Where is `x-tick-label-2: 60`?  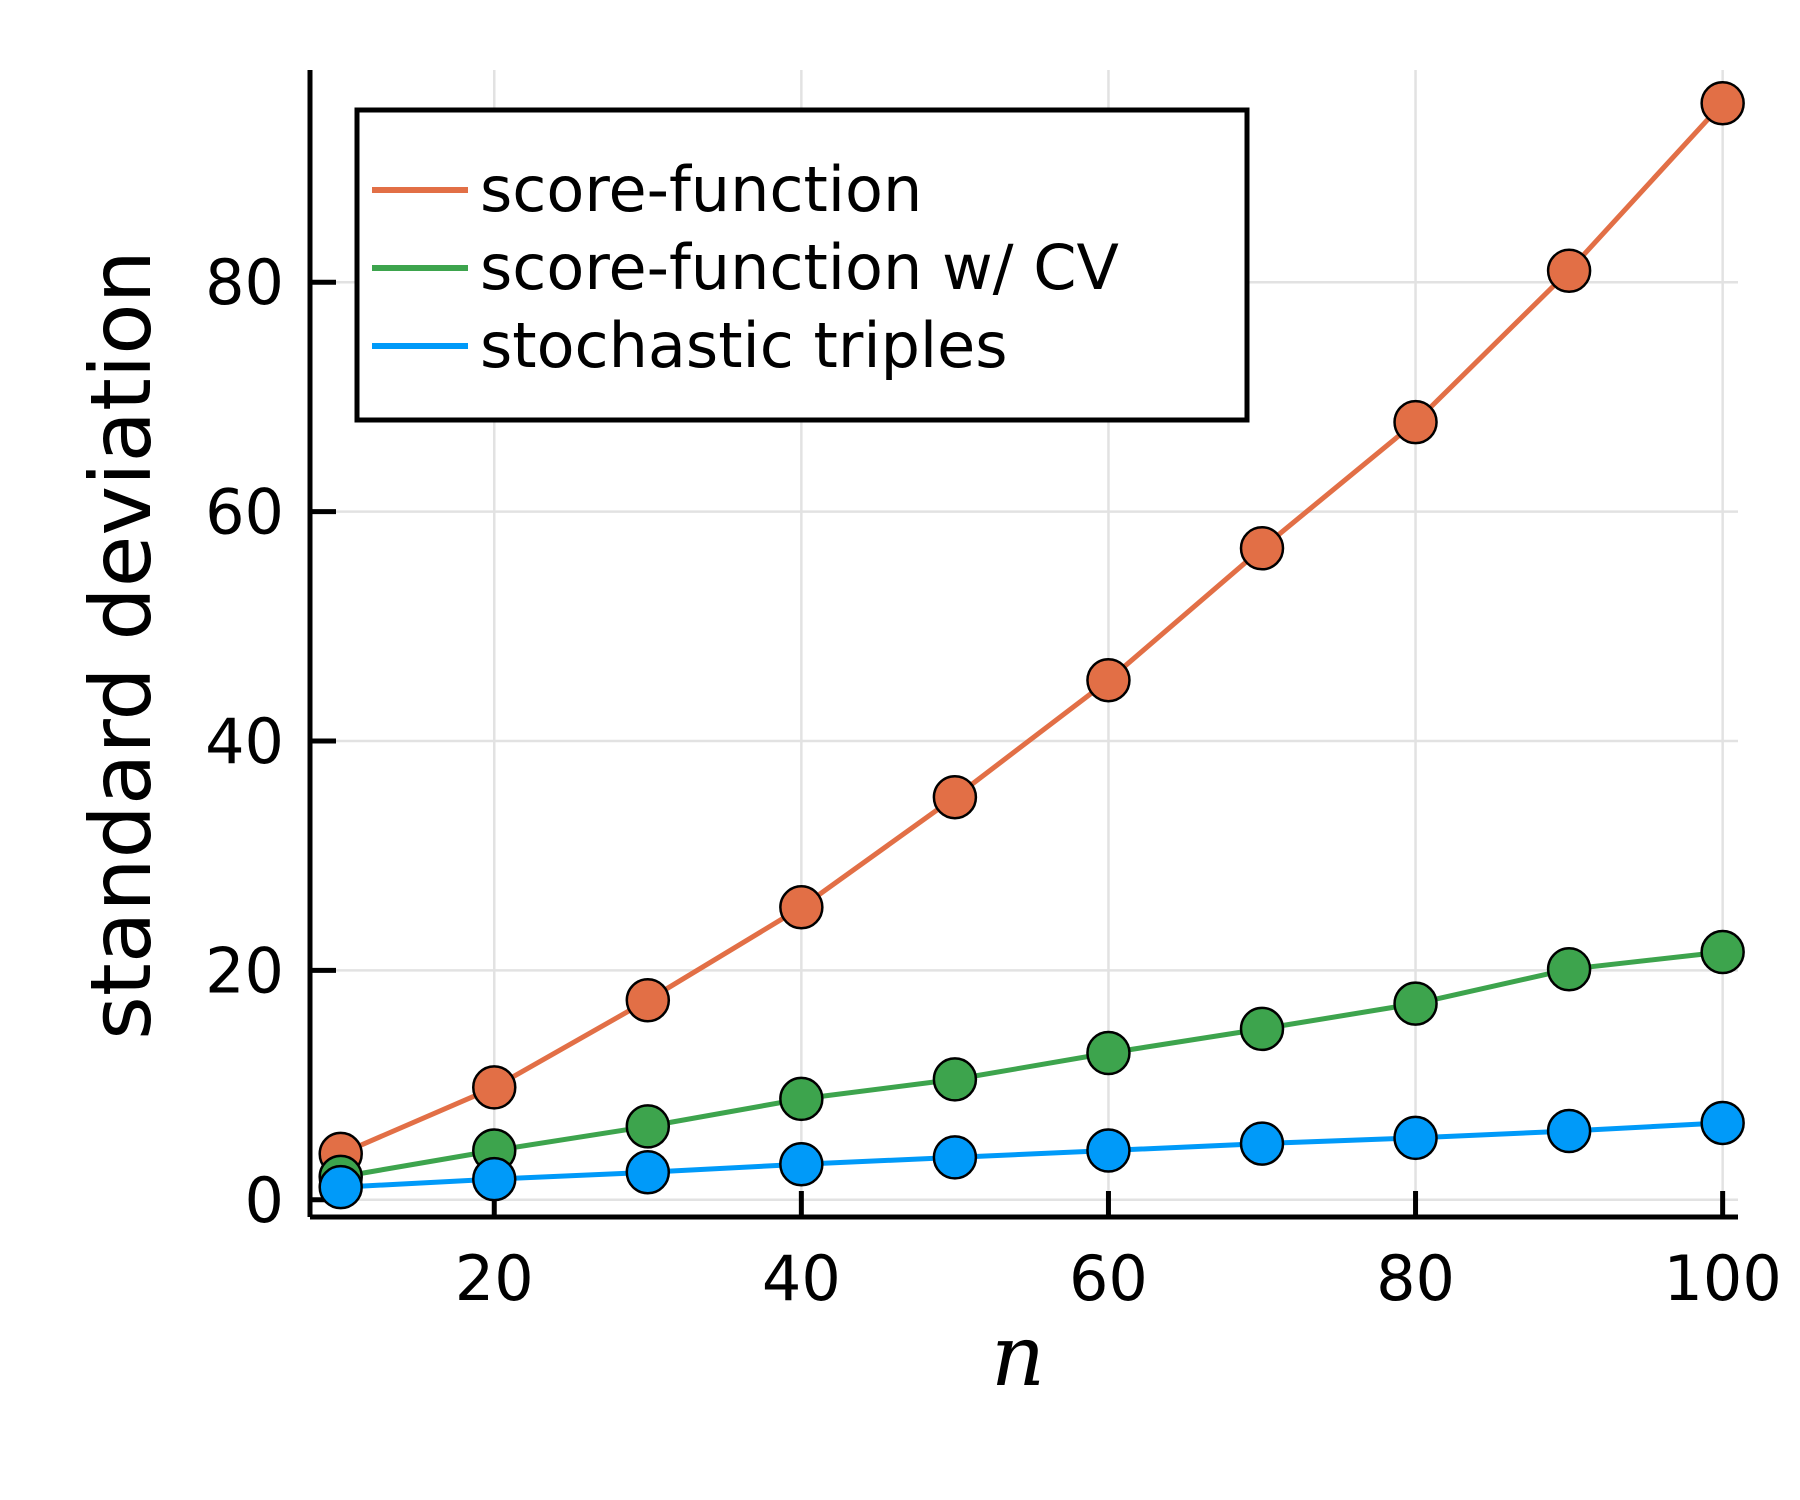
x-tick-label-2: 60 is located at coordinates (1108, 1278).